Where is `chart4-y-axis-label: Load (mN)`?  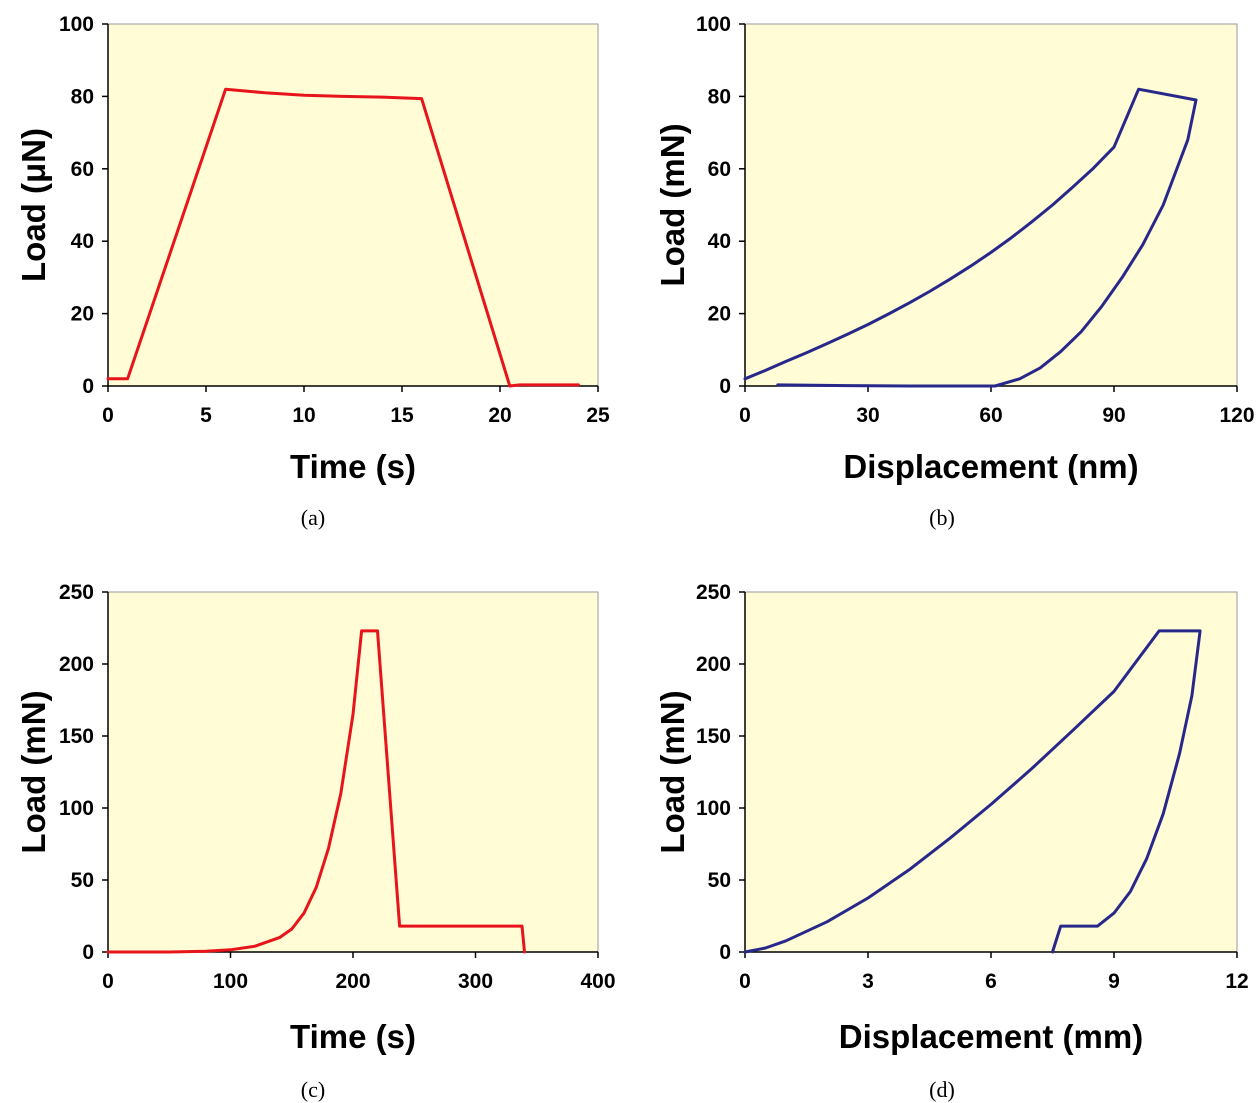
chart4-y-axis-label: Load (mN) is located at coordinates (672, 771).